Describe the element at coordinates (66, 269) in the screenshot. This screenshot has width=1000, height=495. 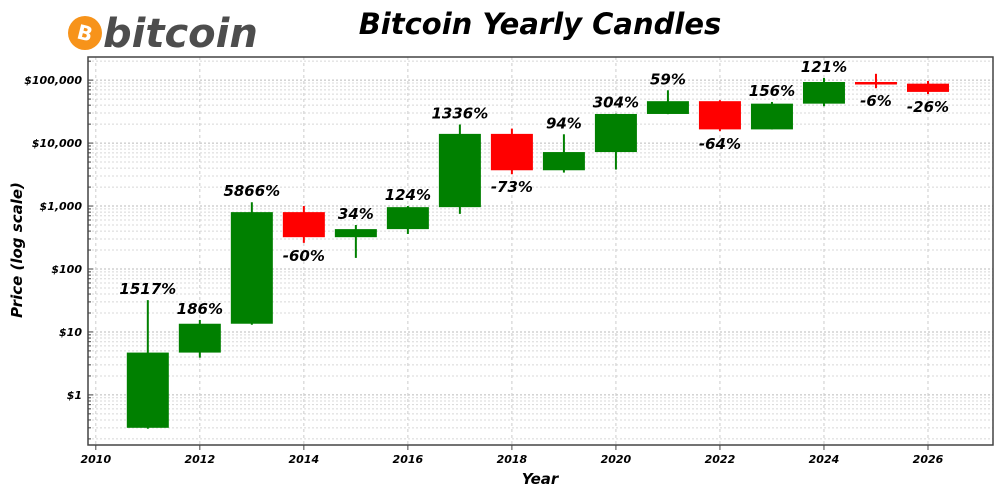
I see `y-tick-label: $100` at that location.